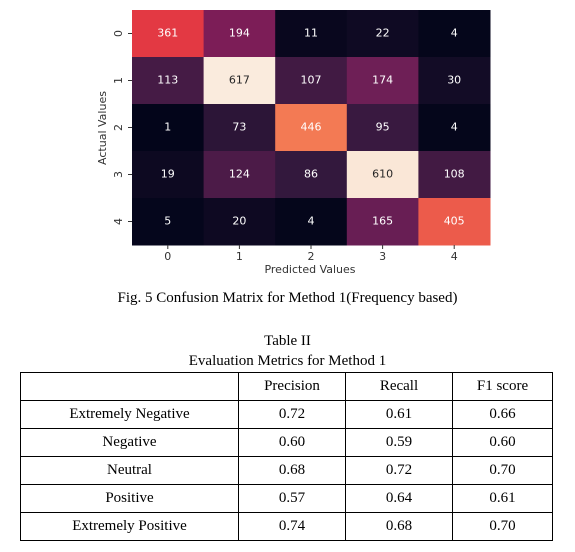 The width and height of the screenshot is (575, 552). I want to click on header-cell: Recall, so click(399, 386).